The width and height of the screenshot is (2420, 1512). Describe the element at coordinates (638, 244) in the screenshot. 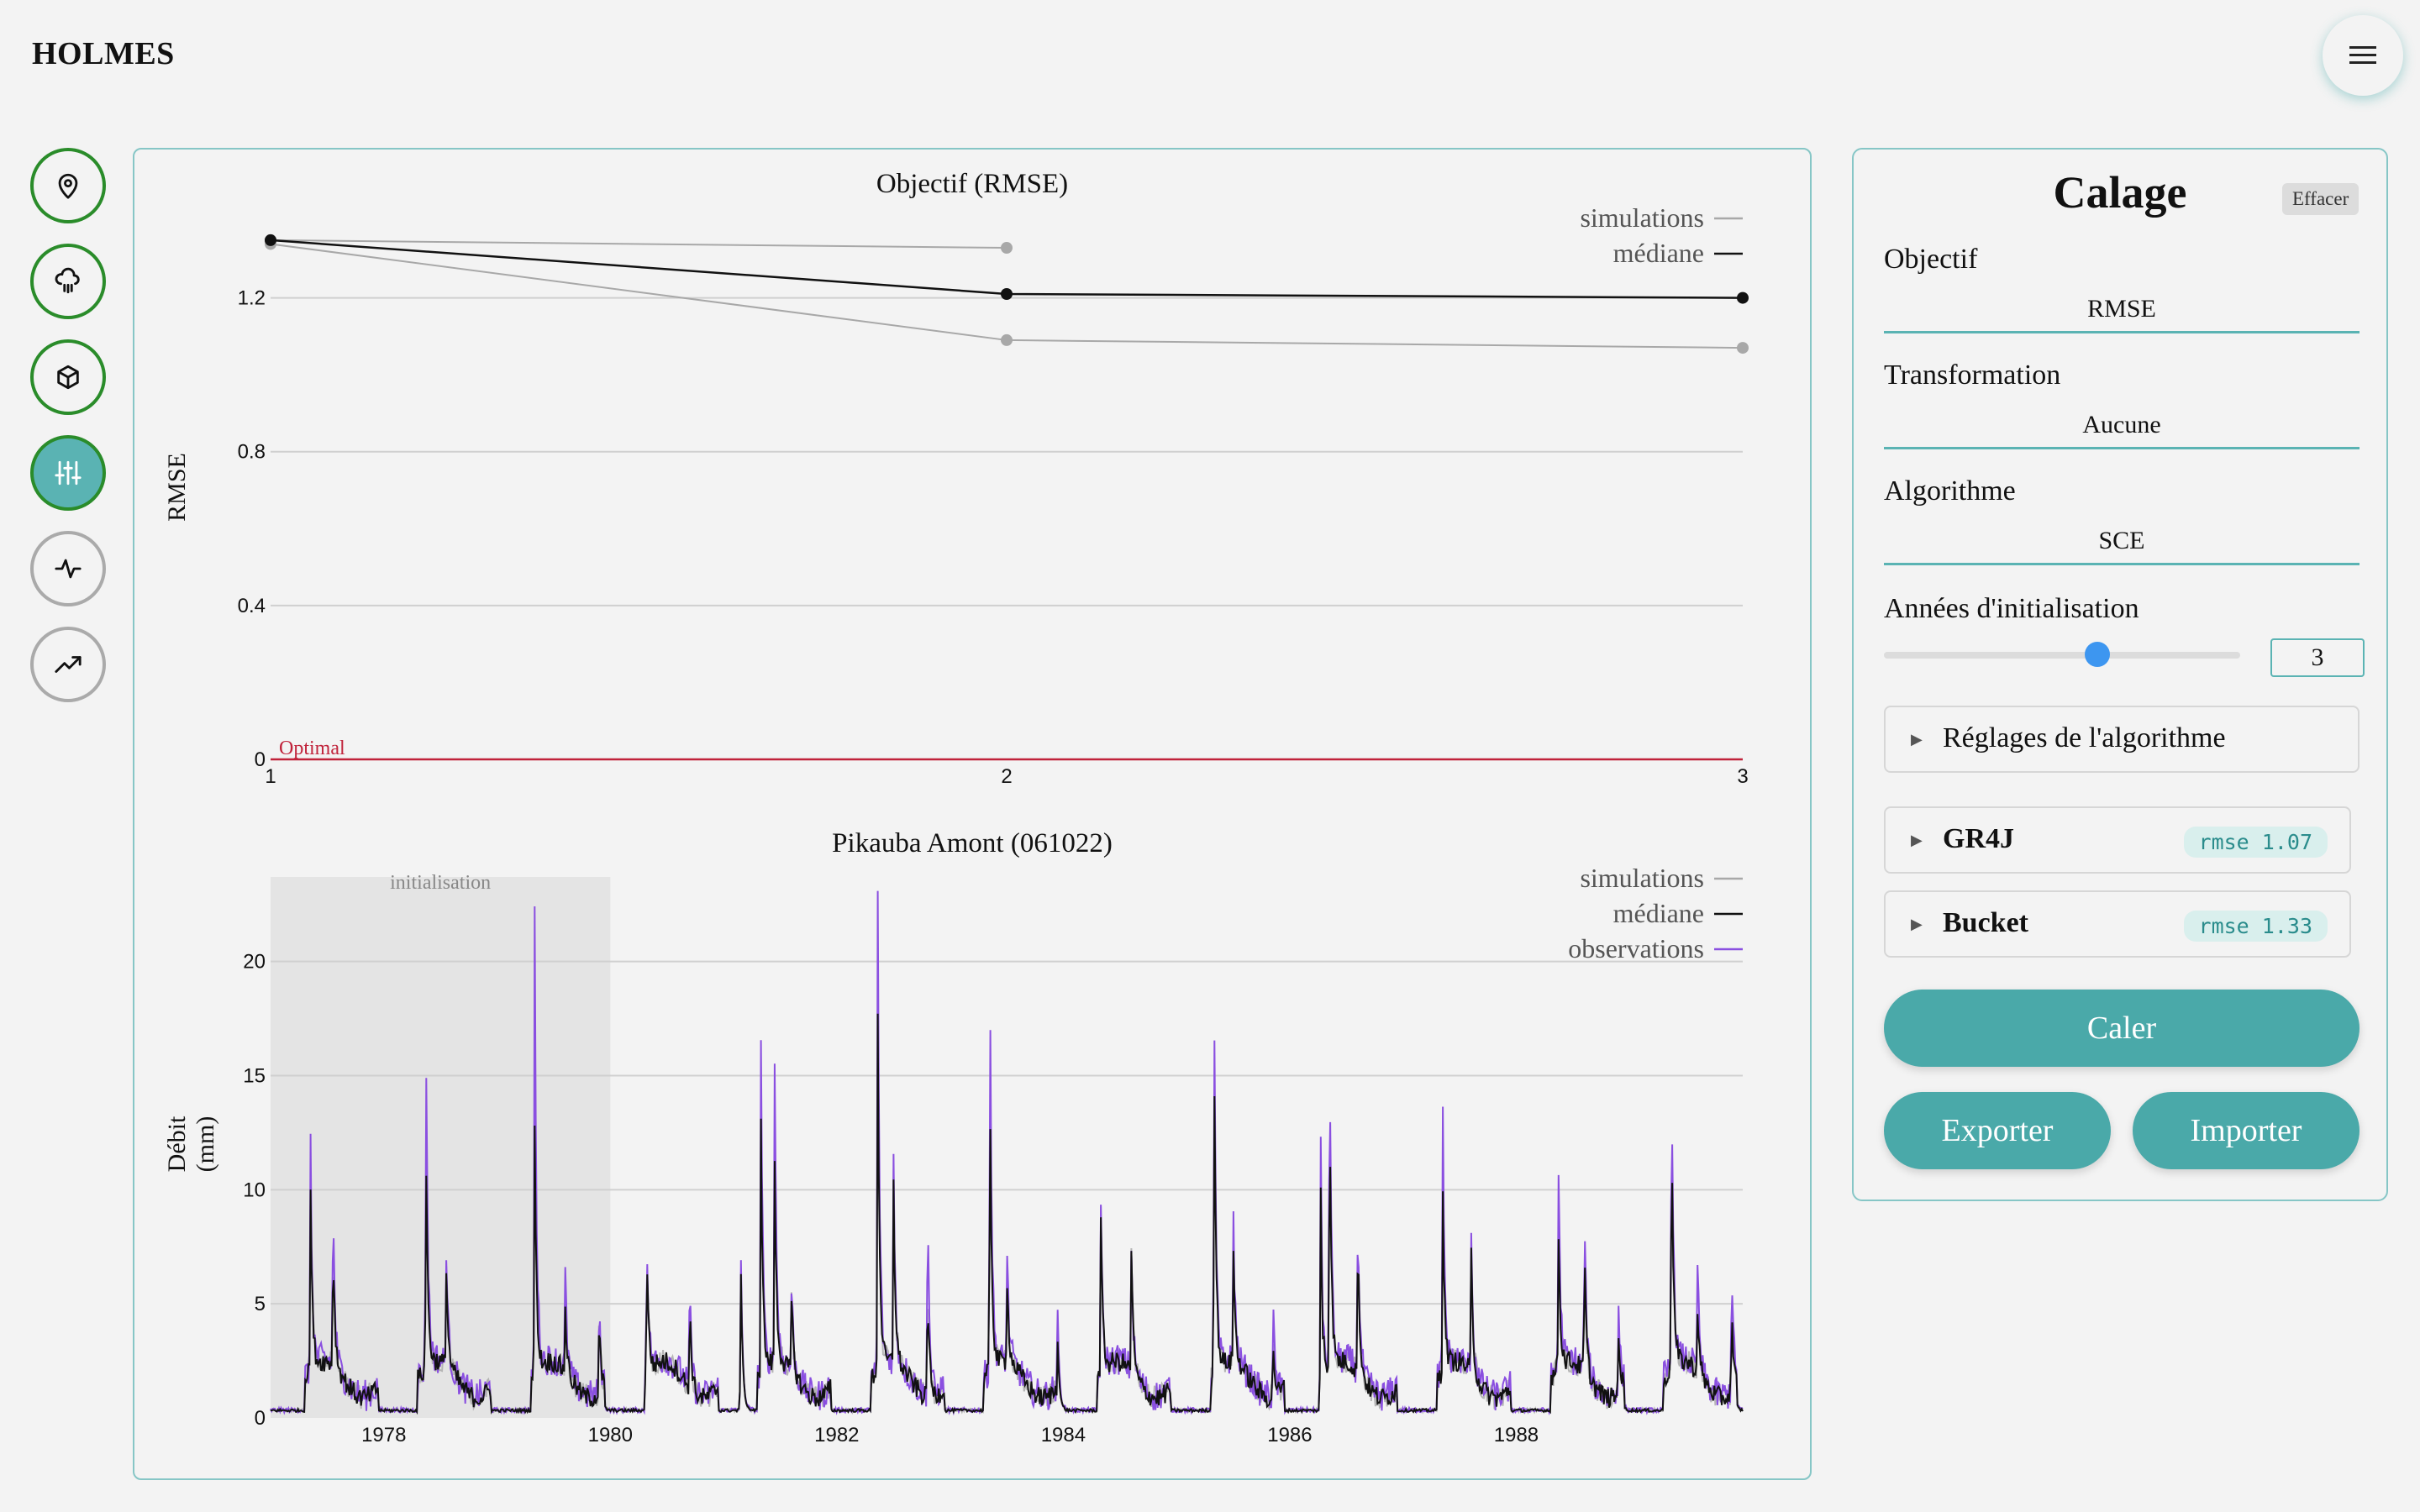

I see `simulation-line` at that location.